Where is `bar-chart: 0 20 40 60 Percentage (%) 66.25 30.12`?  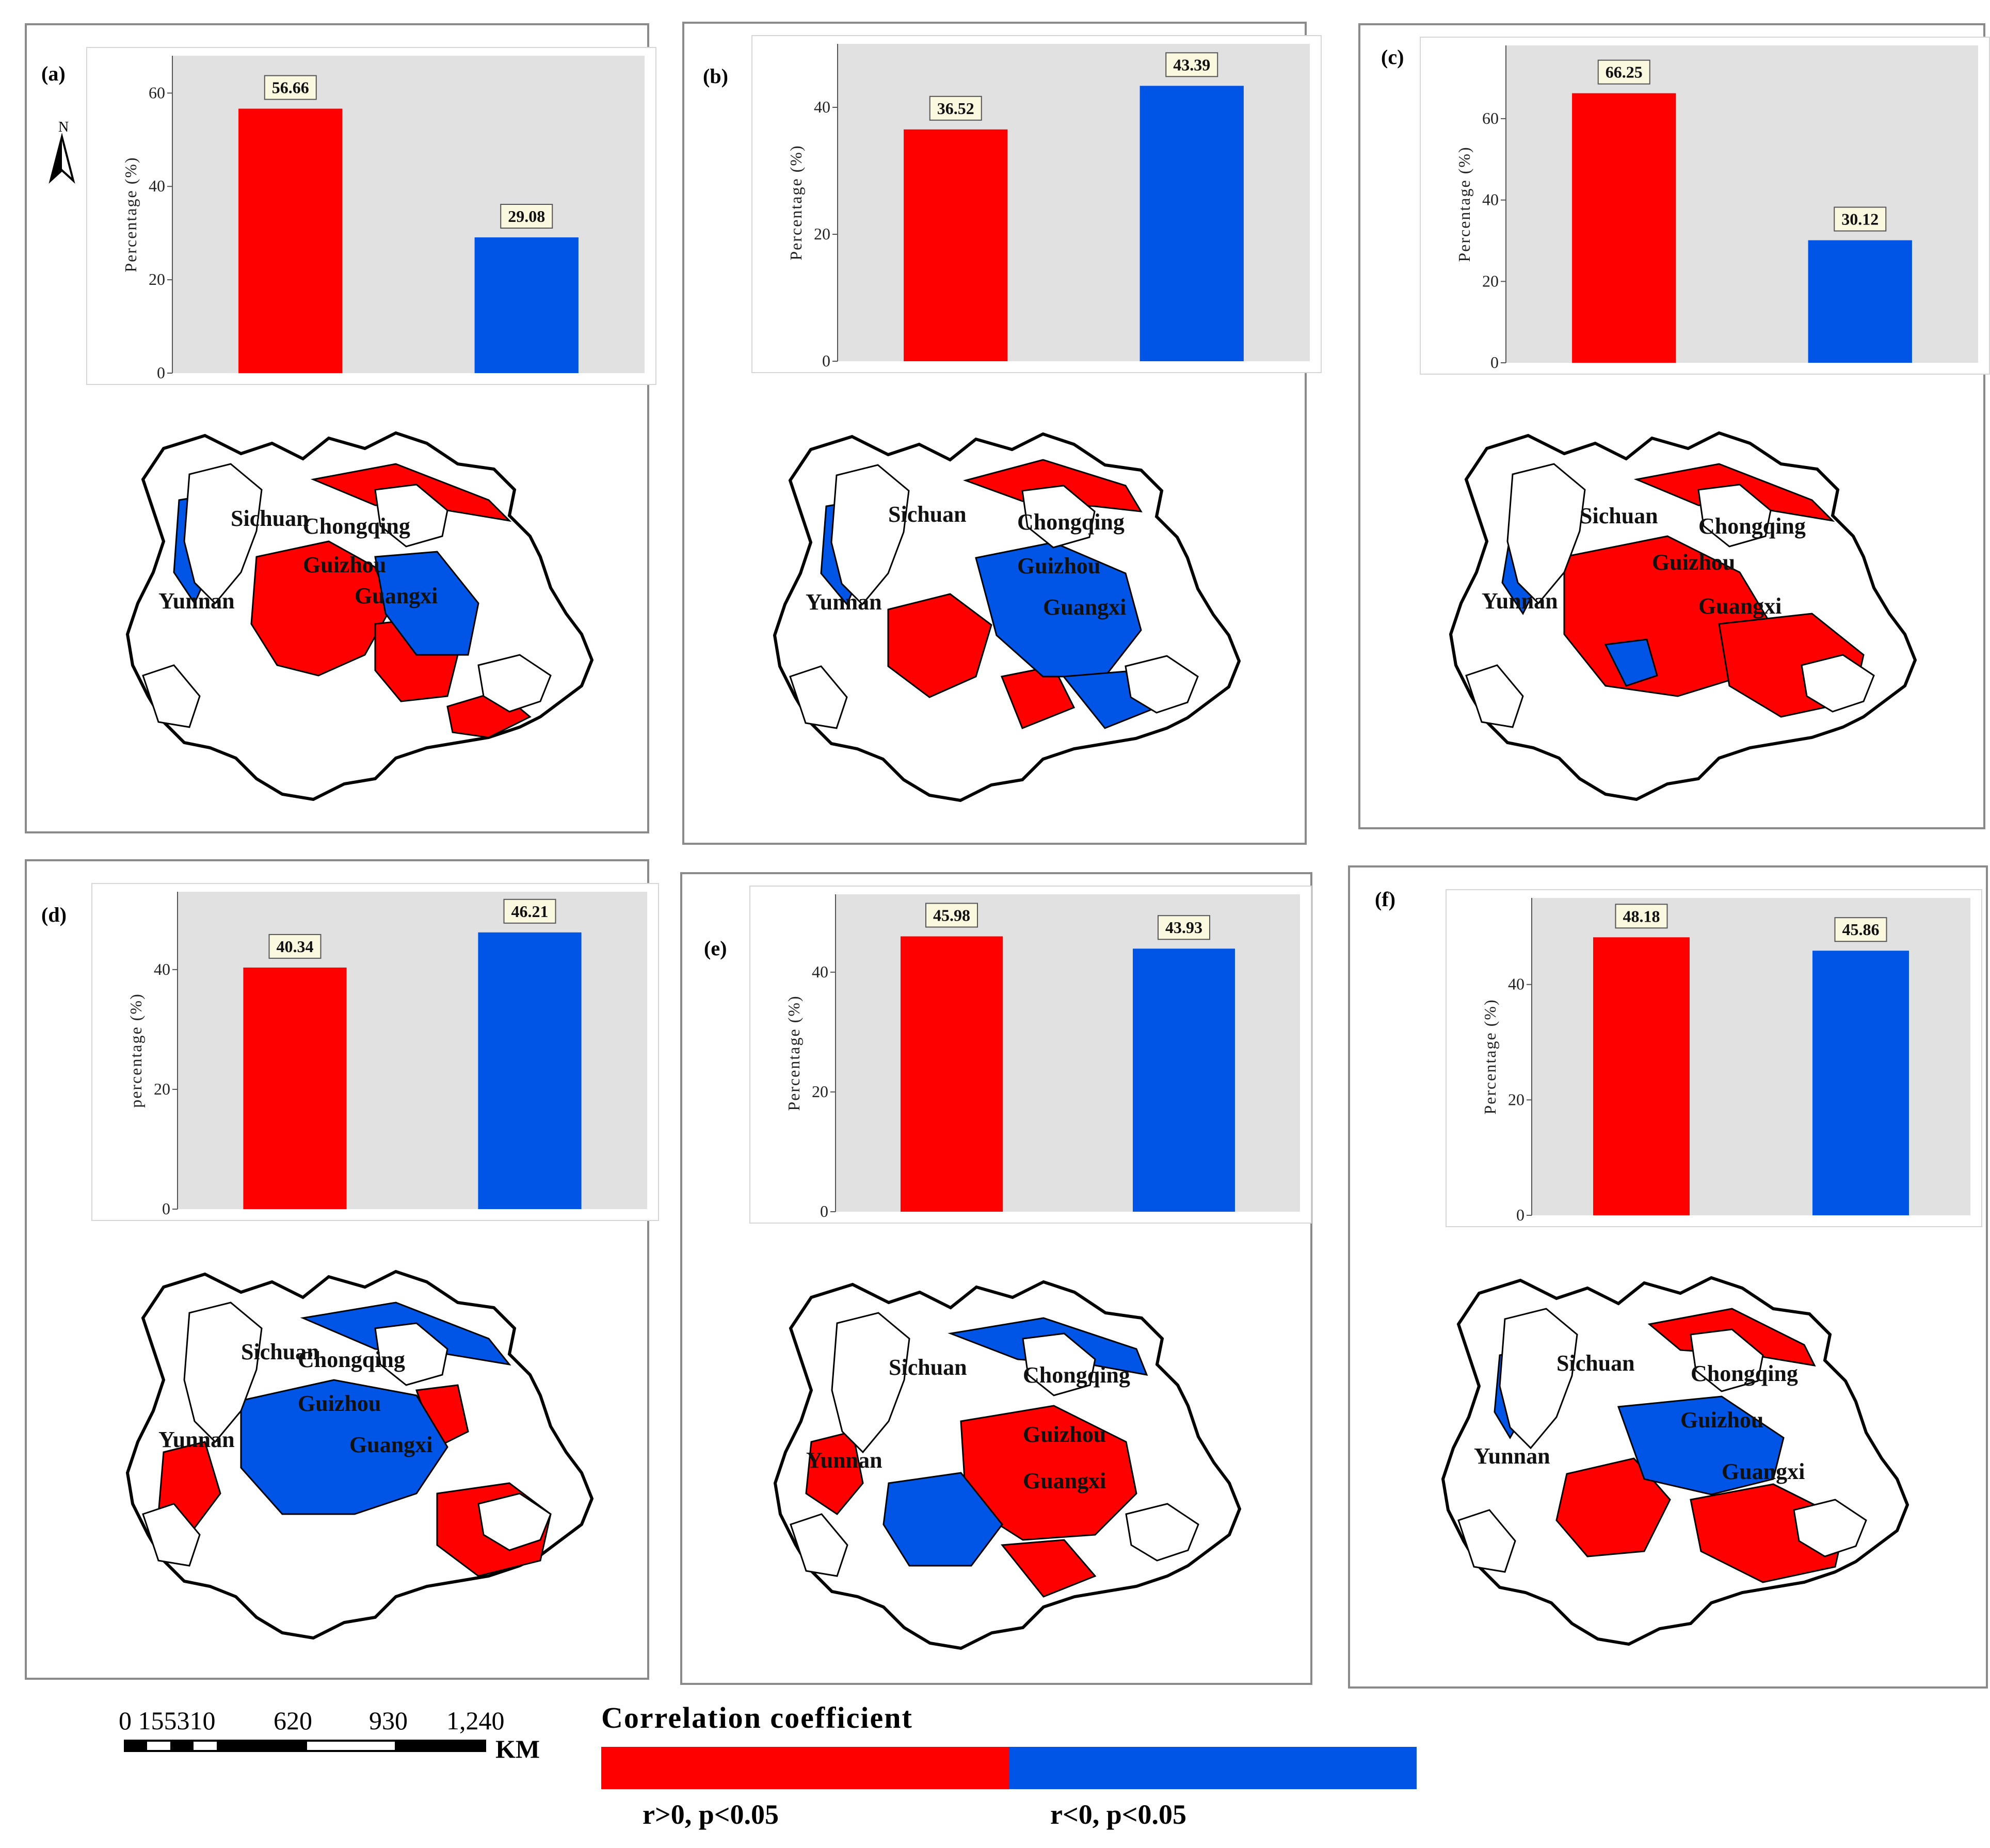 bar-chart: 0 20 40 60 Percentage (%) 66.25 30.12 is located at coordinates (1705, 206).